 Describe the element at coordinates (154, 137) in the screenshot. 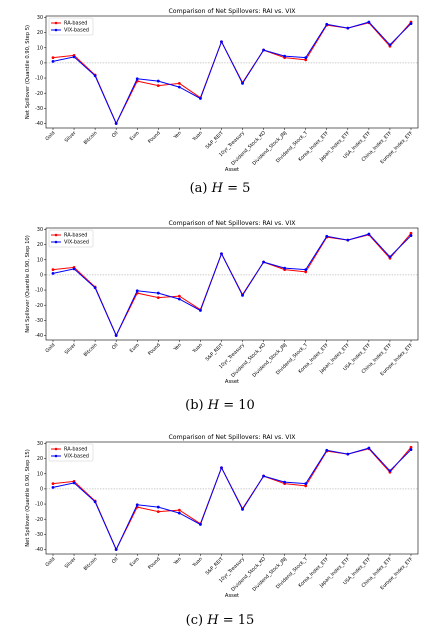

I see `x-tick-label: Pound` at that location.